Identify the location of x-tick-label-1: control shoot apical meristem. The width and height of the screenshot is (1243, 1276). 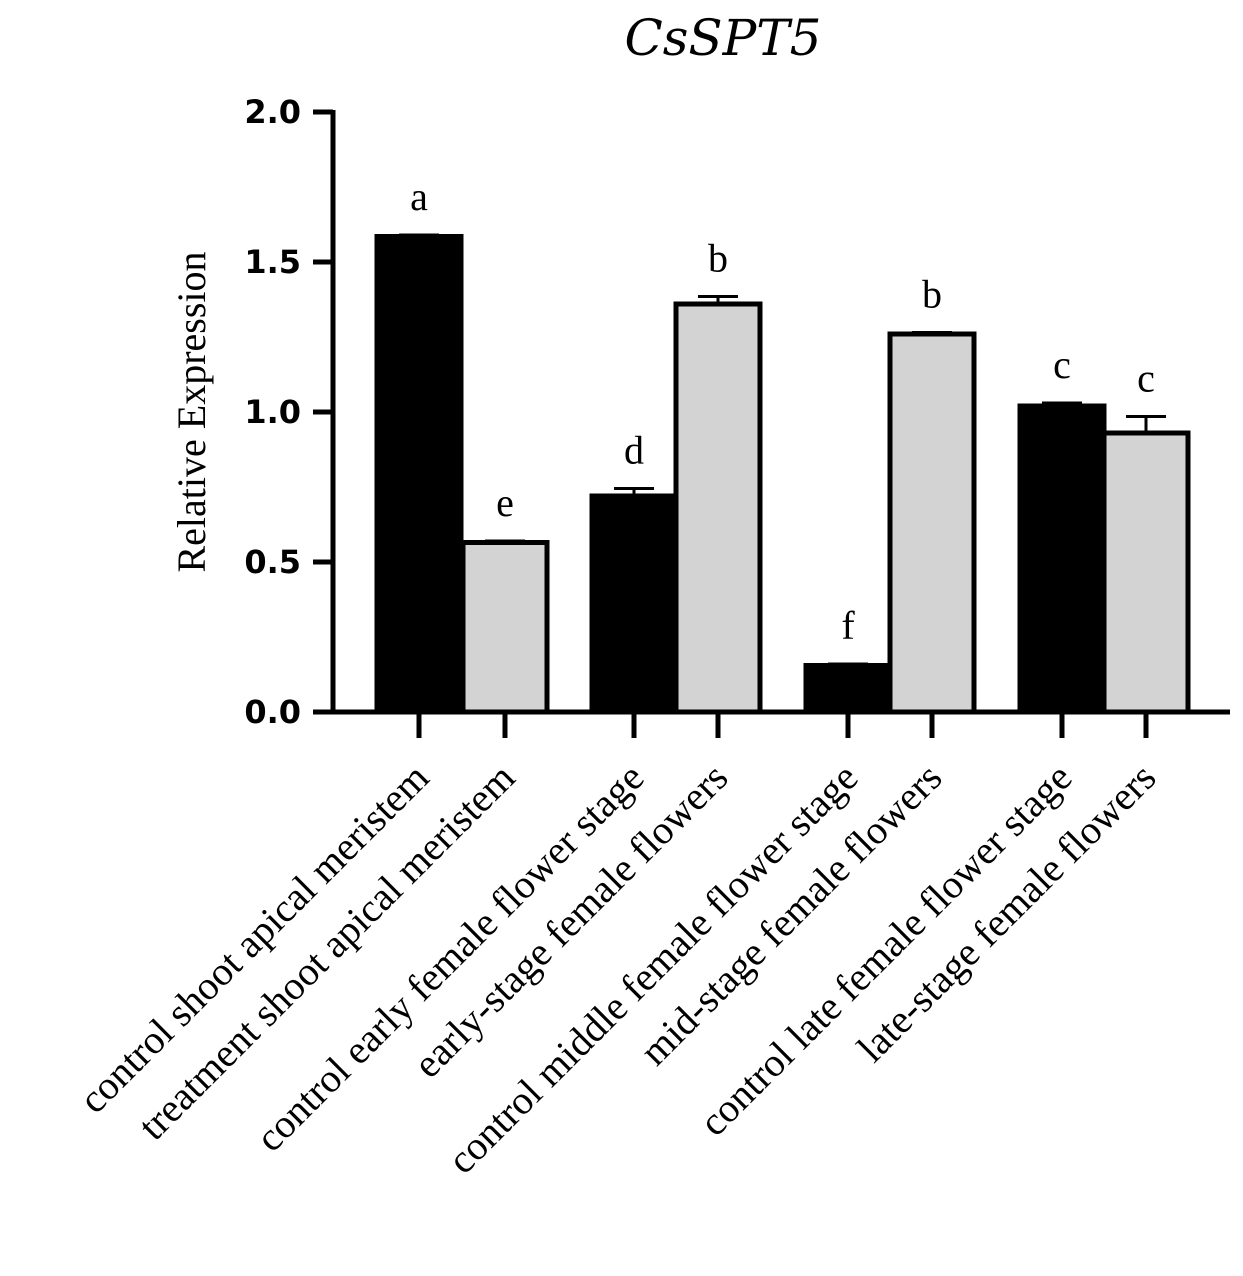
(253, 938).